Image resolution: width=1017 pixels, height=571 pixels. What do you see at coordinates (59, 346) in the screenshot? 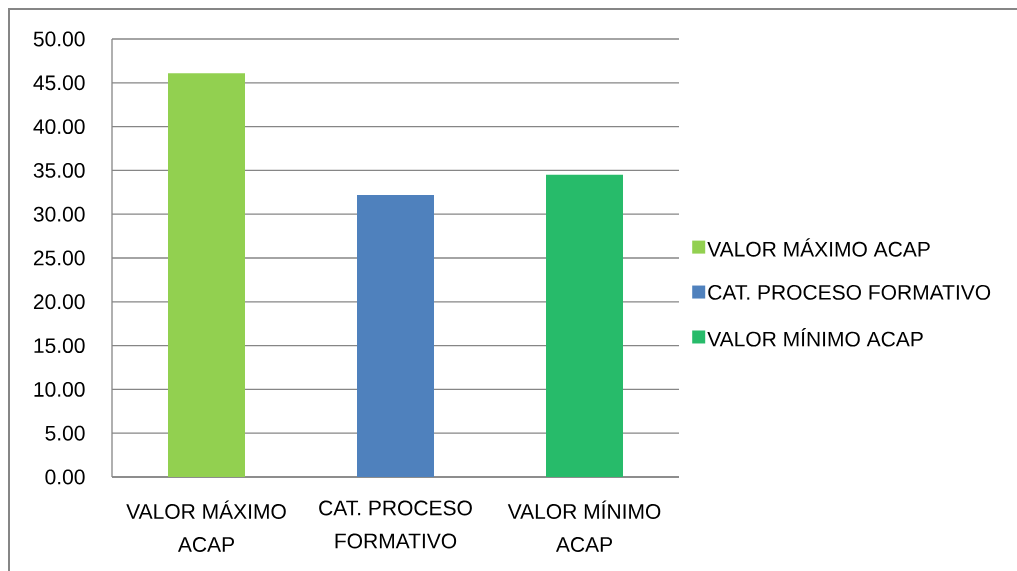
I see `y-tick-label: 15.00` at bounding box center [59, 346].